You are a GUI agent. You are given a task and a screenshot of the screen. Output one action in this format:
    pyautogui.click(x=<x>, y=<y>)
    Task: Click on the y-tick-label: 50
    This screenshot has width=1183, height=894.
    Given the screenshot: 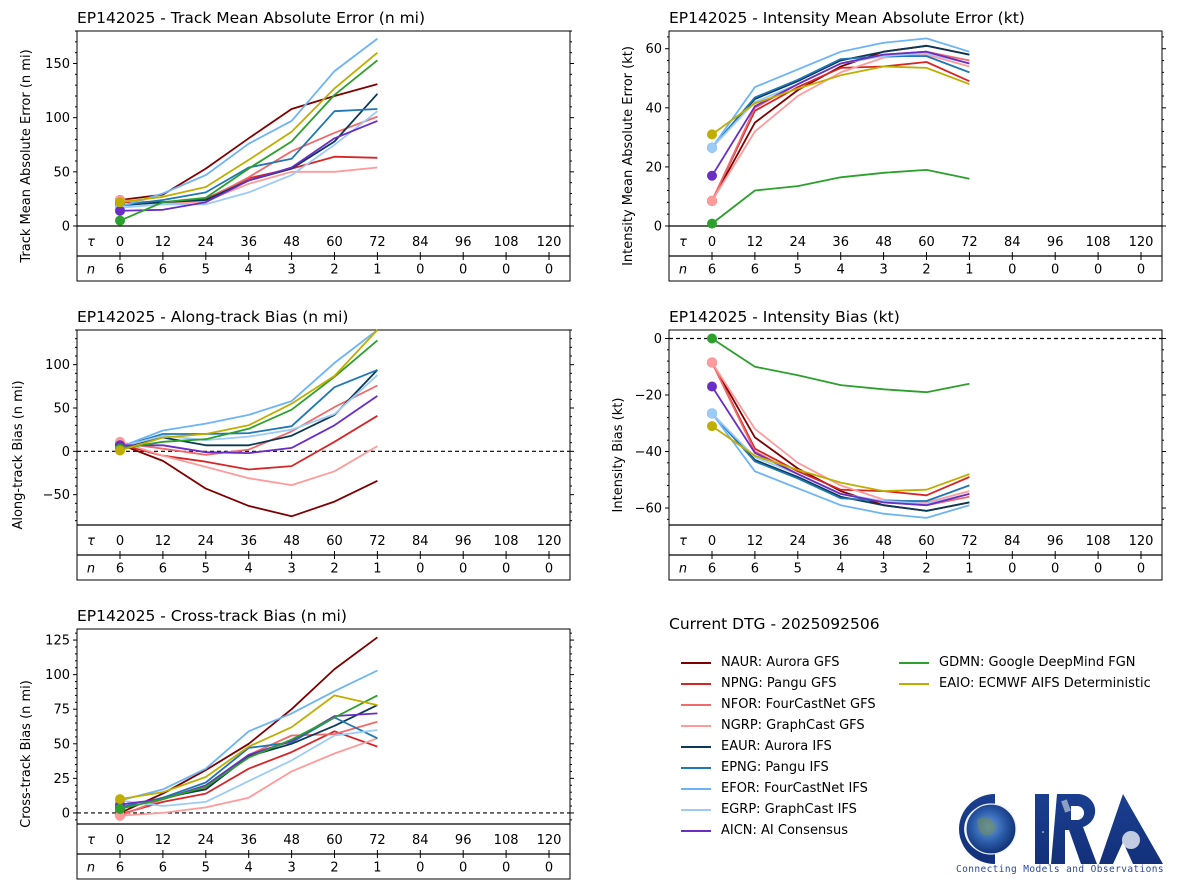 What is the action you would take?
    pyautogui.click(x=61, y=409)
    